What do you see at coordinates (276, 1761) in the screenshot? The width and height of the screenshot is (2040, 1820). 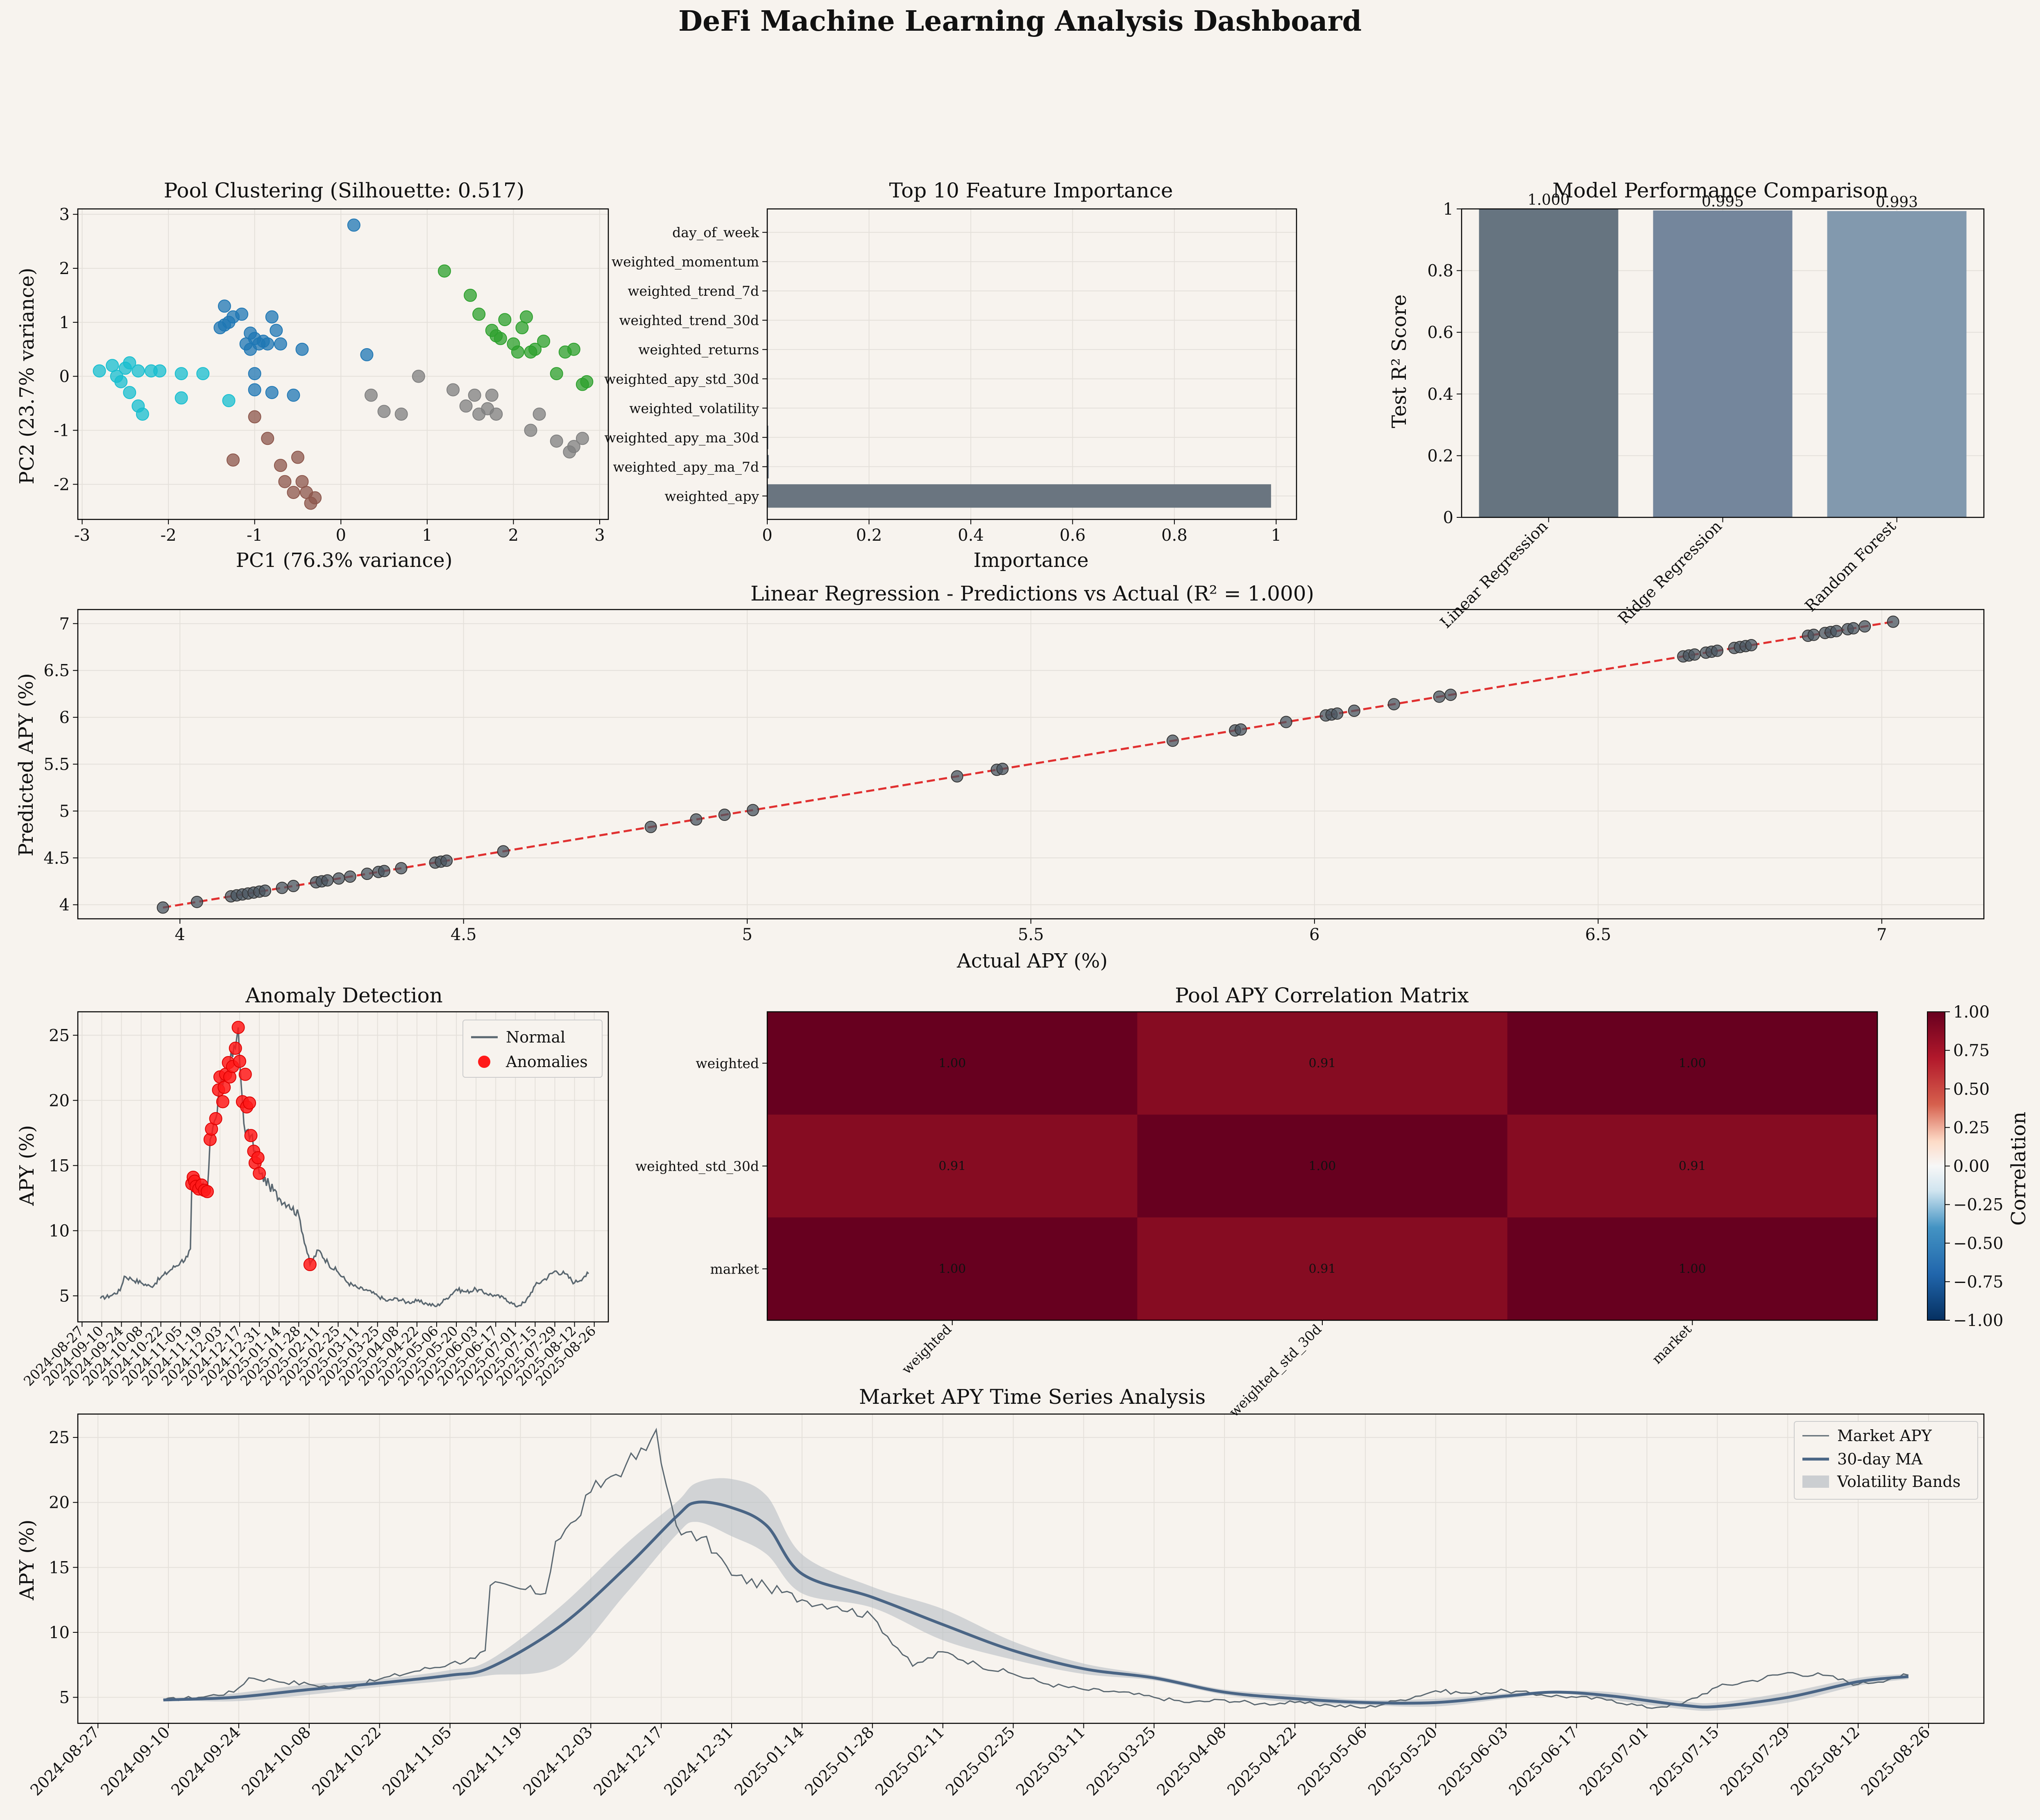 I see `x-tick-label: 2024-10-08` at bounding box center [276, 1761].